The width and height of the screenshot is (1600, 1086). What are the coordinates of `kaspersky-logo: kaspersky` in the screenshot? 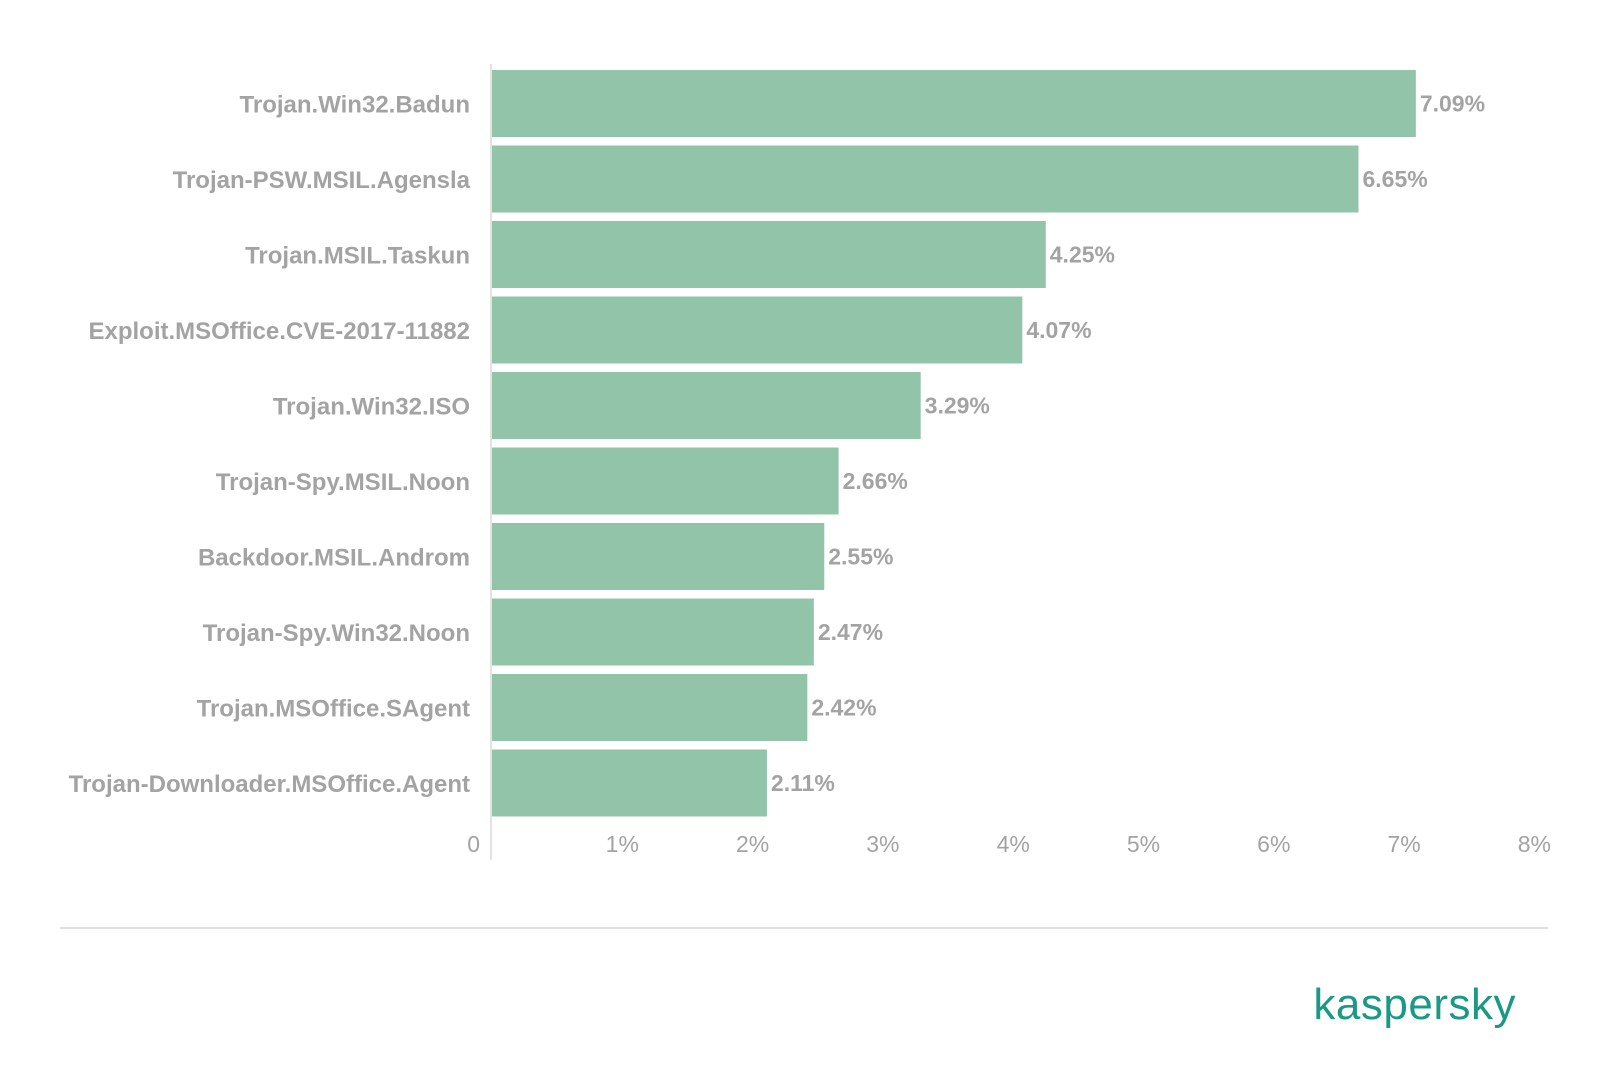 It's located at (1414, 1005).